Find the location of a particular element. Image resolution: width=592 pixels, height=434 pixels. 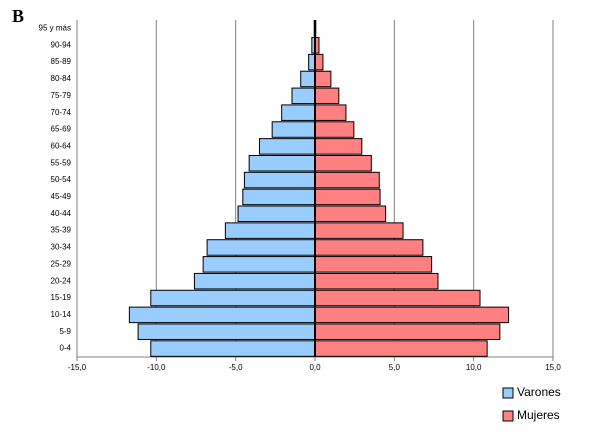

y-tick-label: 70-74 is located at coordinates (61, 112).